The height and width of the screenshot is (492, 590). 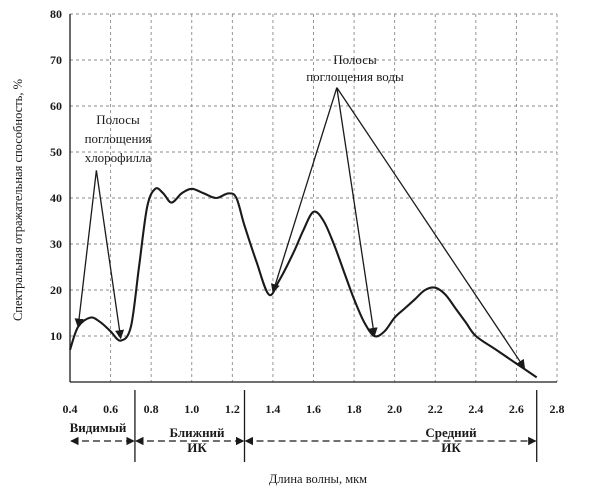 I want to click on band-label-near-ir-line-2: ИК, so click(x=197, y=447).